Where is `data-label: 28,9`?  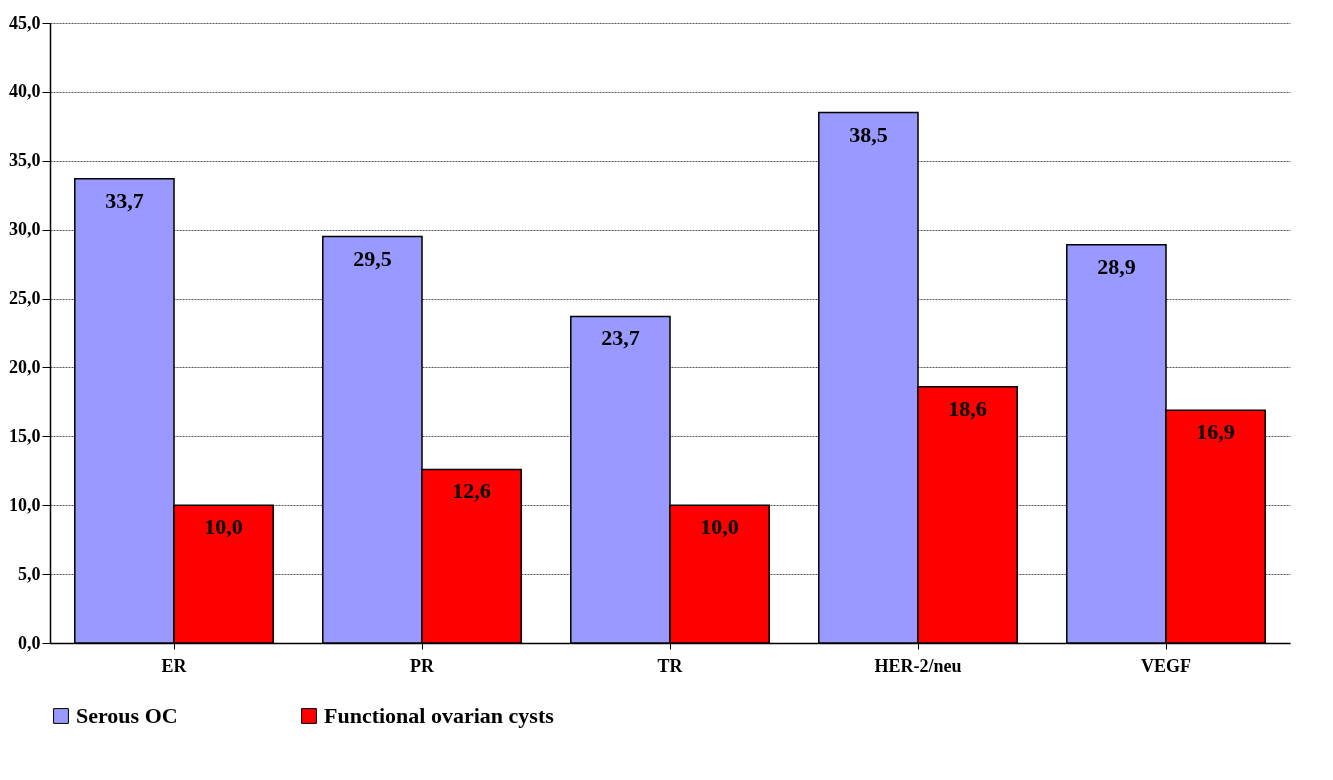 data-label: 28,9 is located at coordinates (1116, 266).